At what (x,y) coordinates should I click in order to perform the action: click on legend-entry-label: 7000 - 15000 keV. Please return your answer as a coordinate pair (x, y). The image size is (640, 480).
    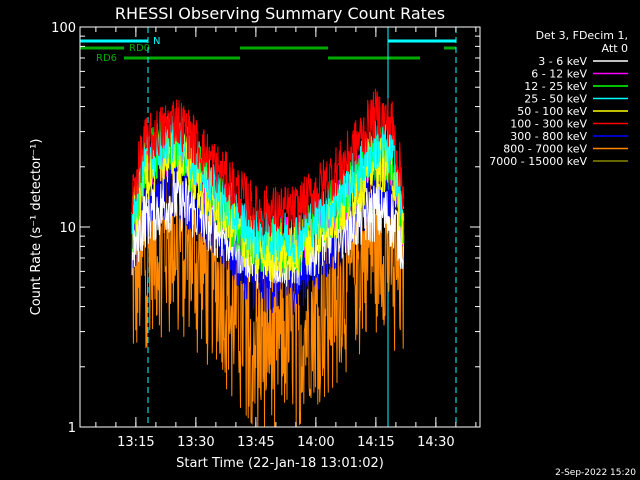
    Looking at the image, I should click on (538, 161).